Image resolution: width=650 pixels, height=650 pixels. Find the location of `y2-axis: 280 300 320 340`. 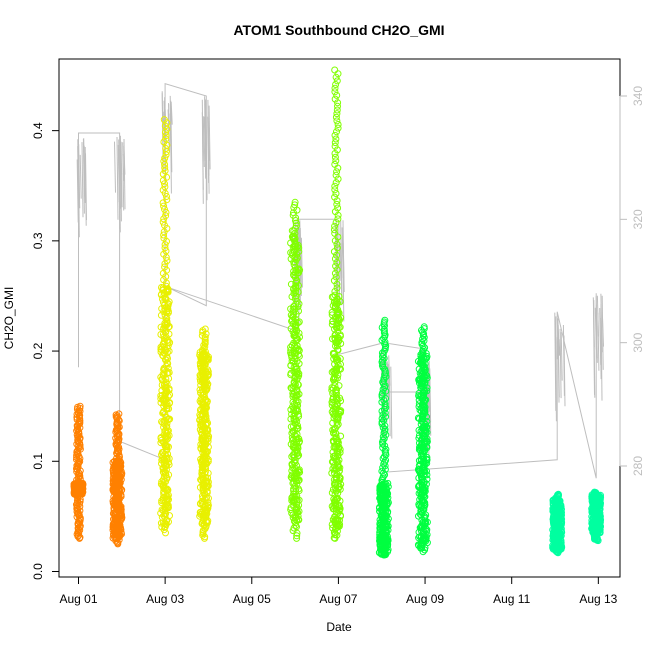

y2-axis: 280 300 320 340 is located at coordinates (632, 281).